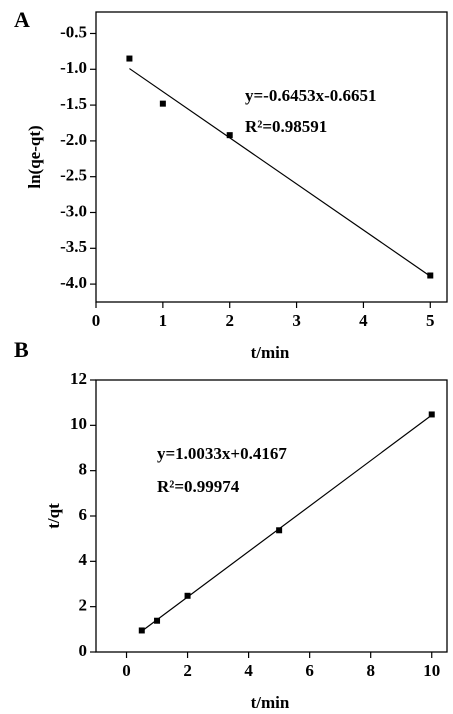 This screenshot has width=453, height=714. Describe the element at coordinates (198, 486) in the screenshot. I see `fit-annotation: R²=0.99974` at that location.